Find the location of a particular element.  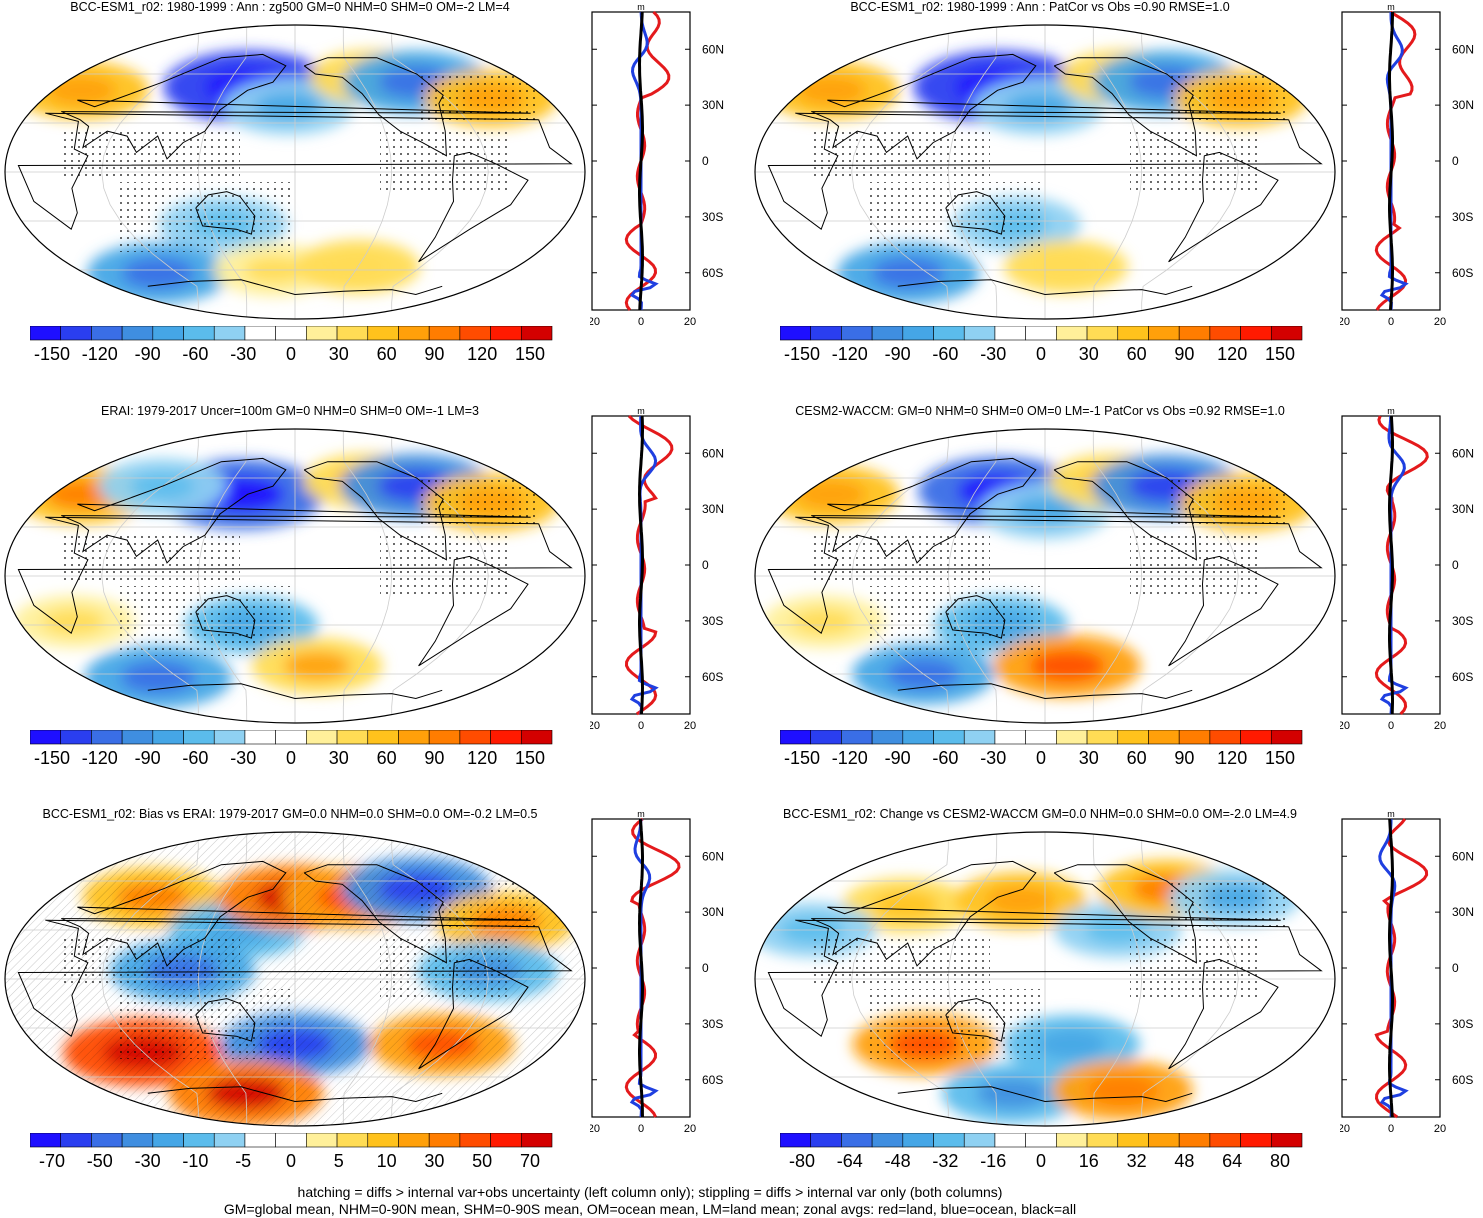

colorbar-label: 32 is located at coordinates (1137, 1161).